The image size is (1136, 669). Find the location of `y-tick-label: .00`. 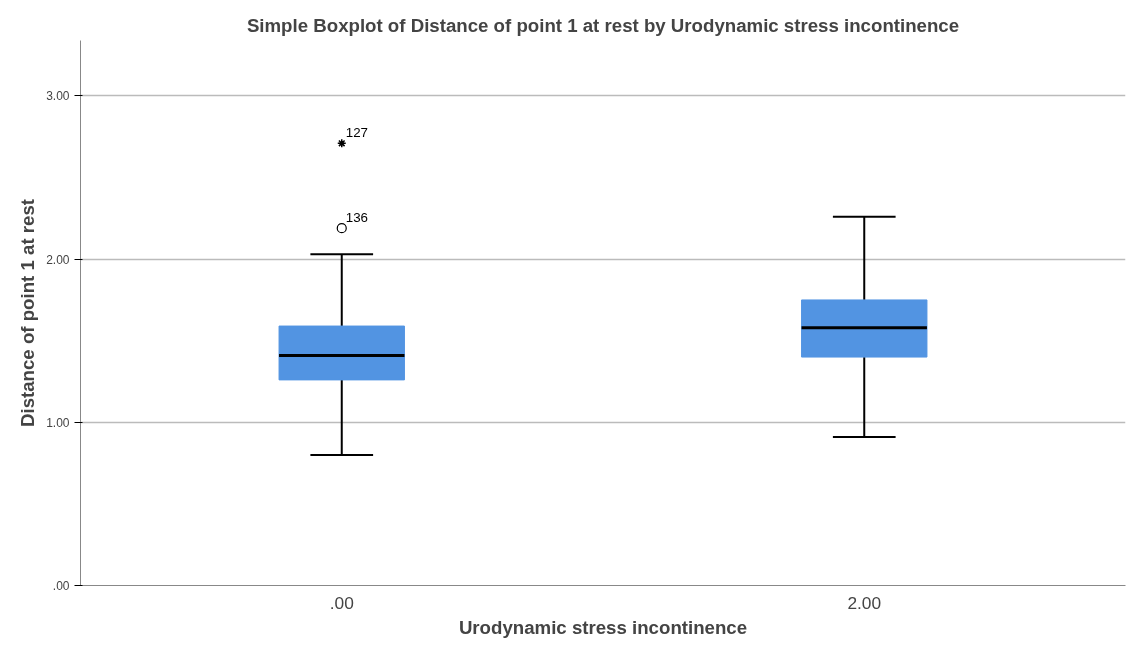

y-tick-label: .00 is located at coordinates (61, 586).